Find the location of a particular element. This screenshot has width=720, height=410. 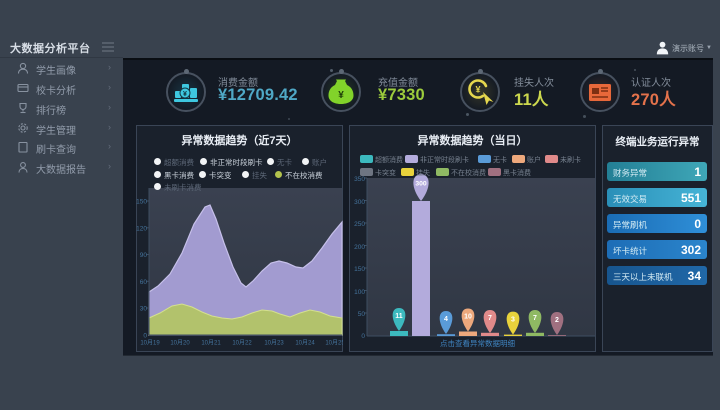

svg-text: 10月24 is located at coordinates (305, 343).